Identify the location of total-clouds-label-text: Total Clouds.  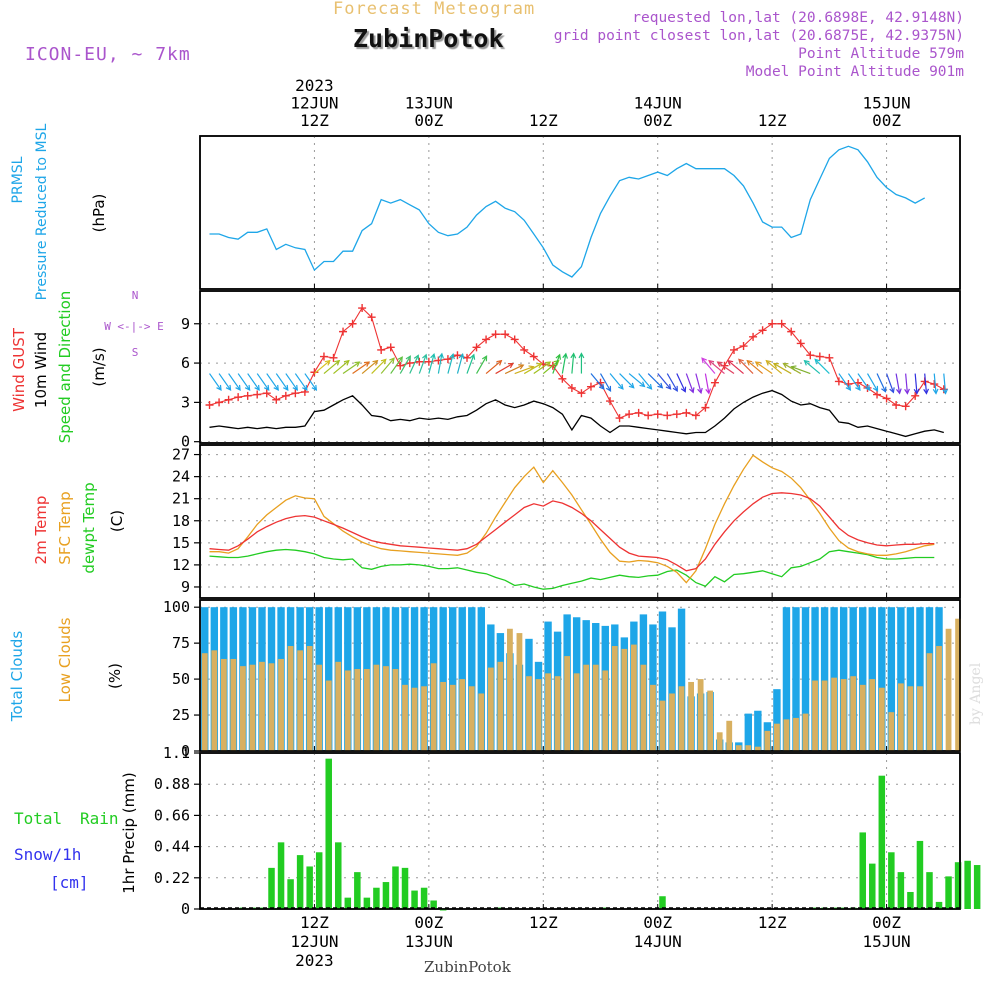
(17, 677).